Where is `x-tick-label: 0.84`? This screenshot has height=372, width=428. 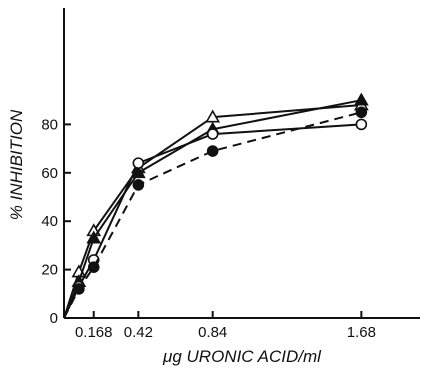 x-tick-label: 0.84 is located at coordinates (212, 332).